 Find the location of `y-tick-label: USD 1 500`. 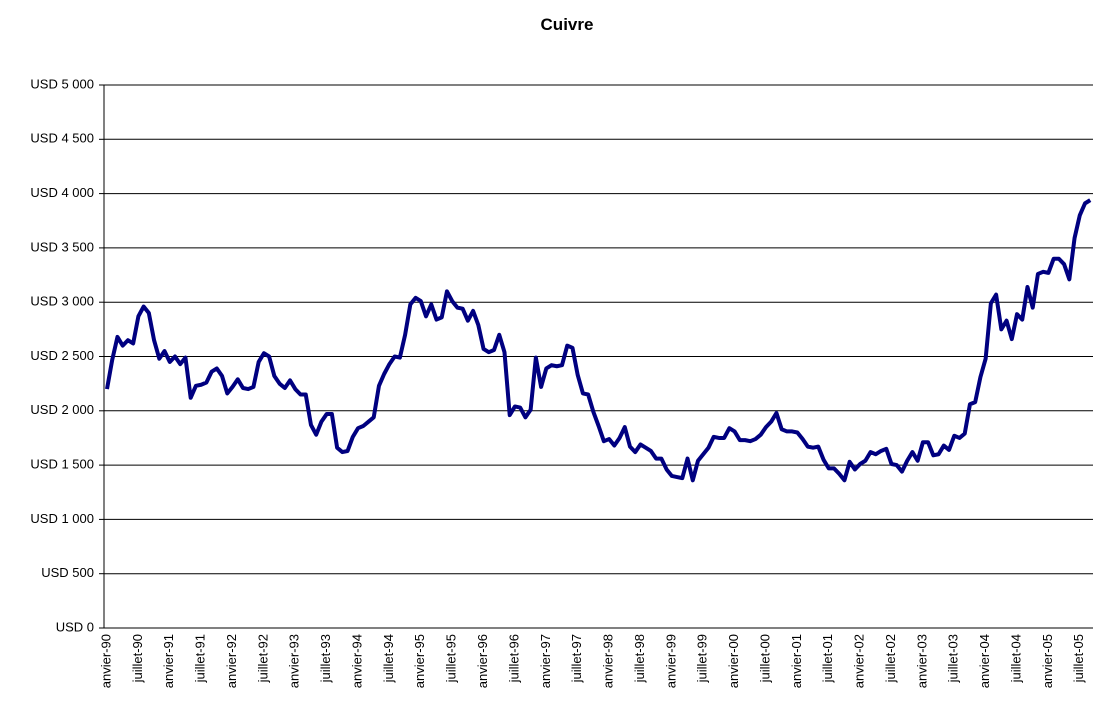

y-tick-label: USD 1 500 is located at coordinates (62, 464).